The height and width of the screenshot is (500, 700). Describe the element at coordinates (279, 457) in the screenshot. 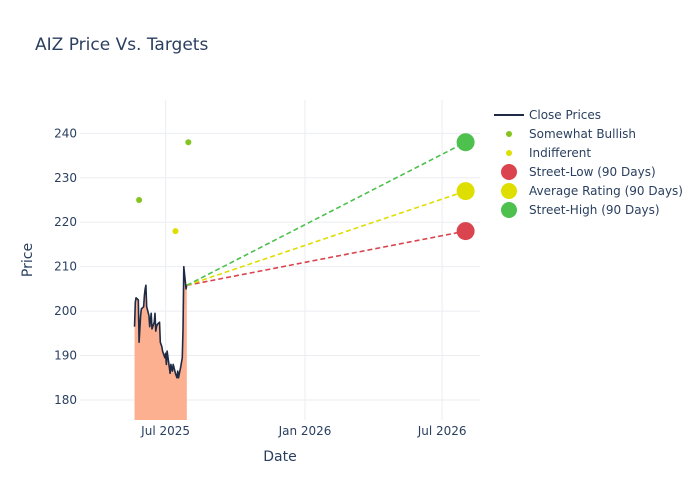

I see `x-axis-title: Date` at that location.